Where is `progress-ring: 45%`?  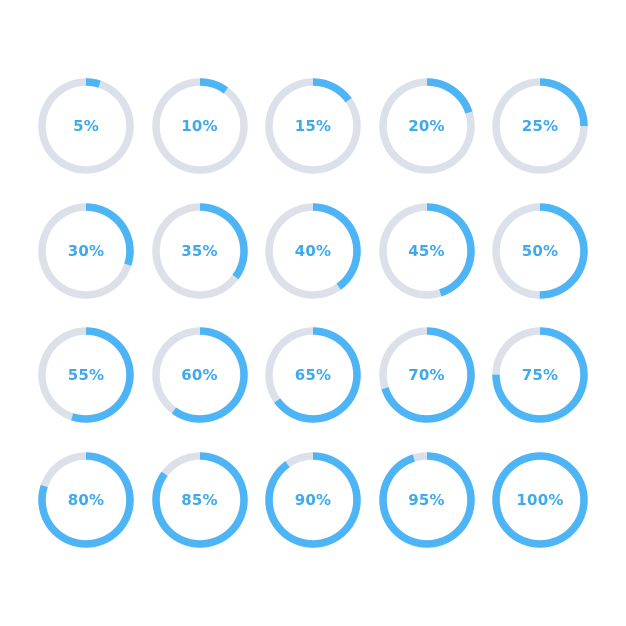
progress-ring: 45% is located at coordinates (427, 251).